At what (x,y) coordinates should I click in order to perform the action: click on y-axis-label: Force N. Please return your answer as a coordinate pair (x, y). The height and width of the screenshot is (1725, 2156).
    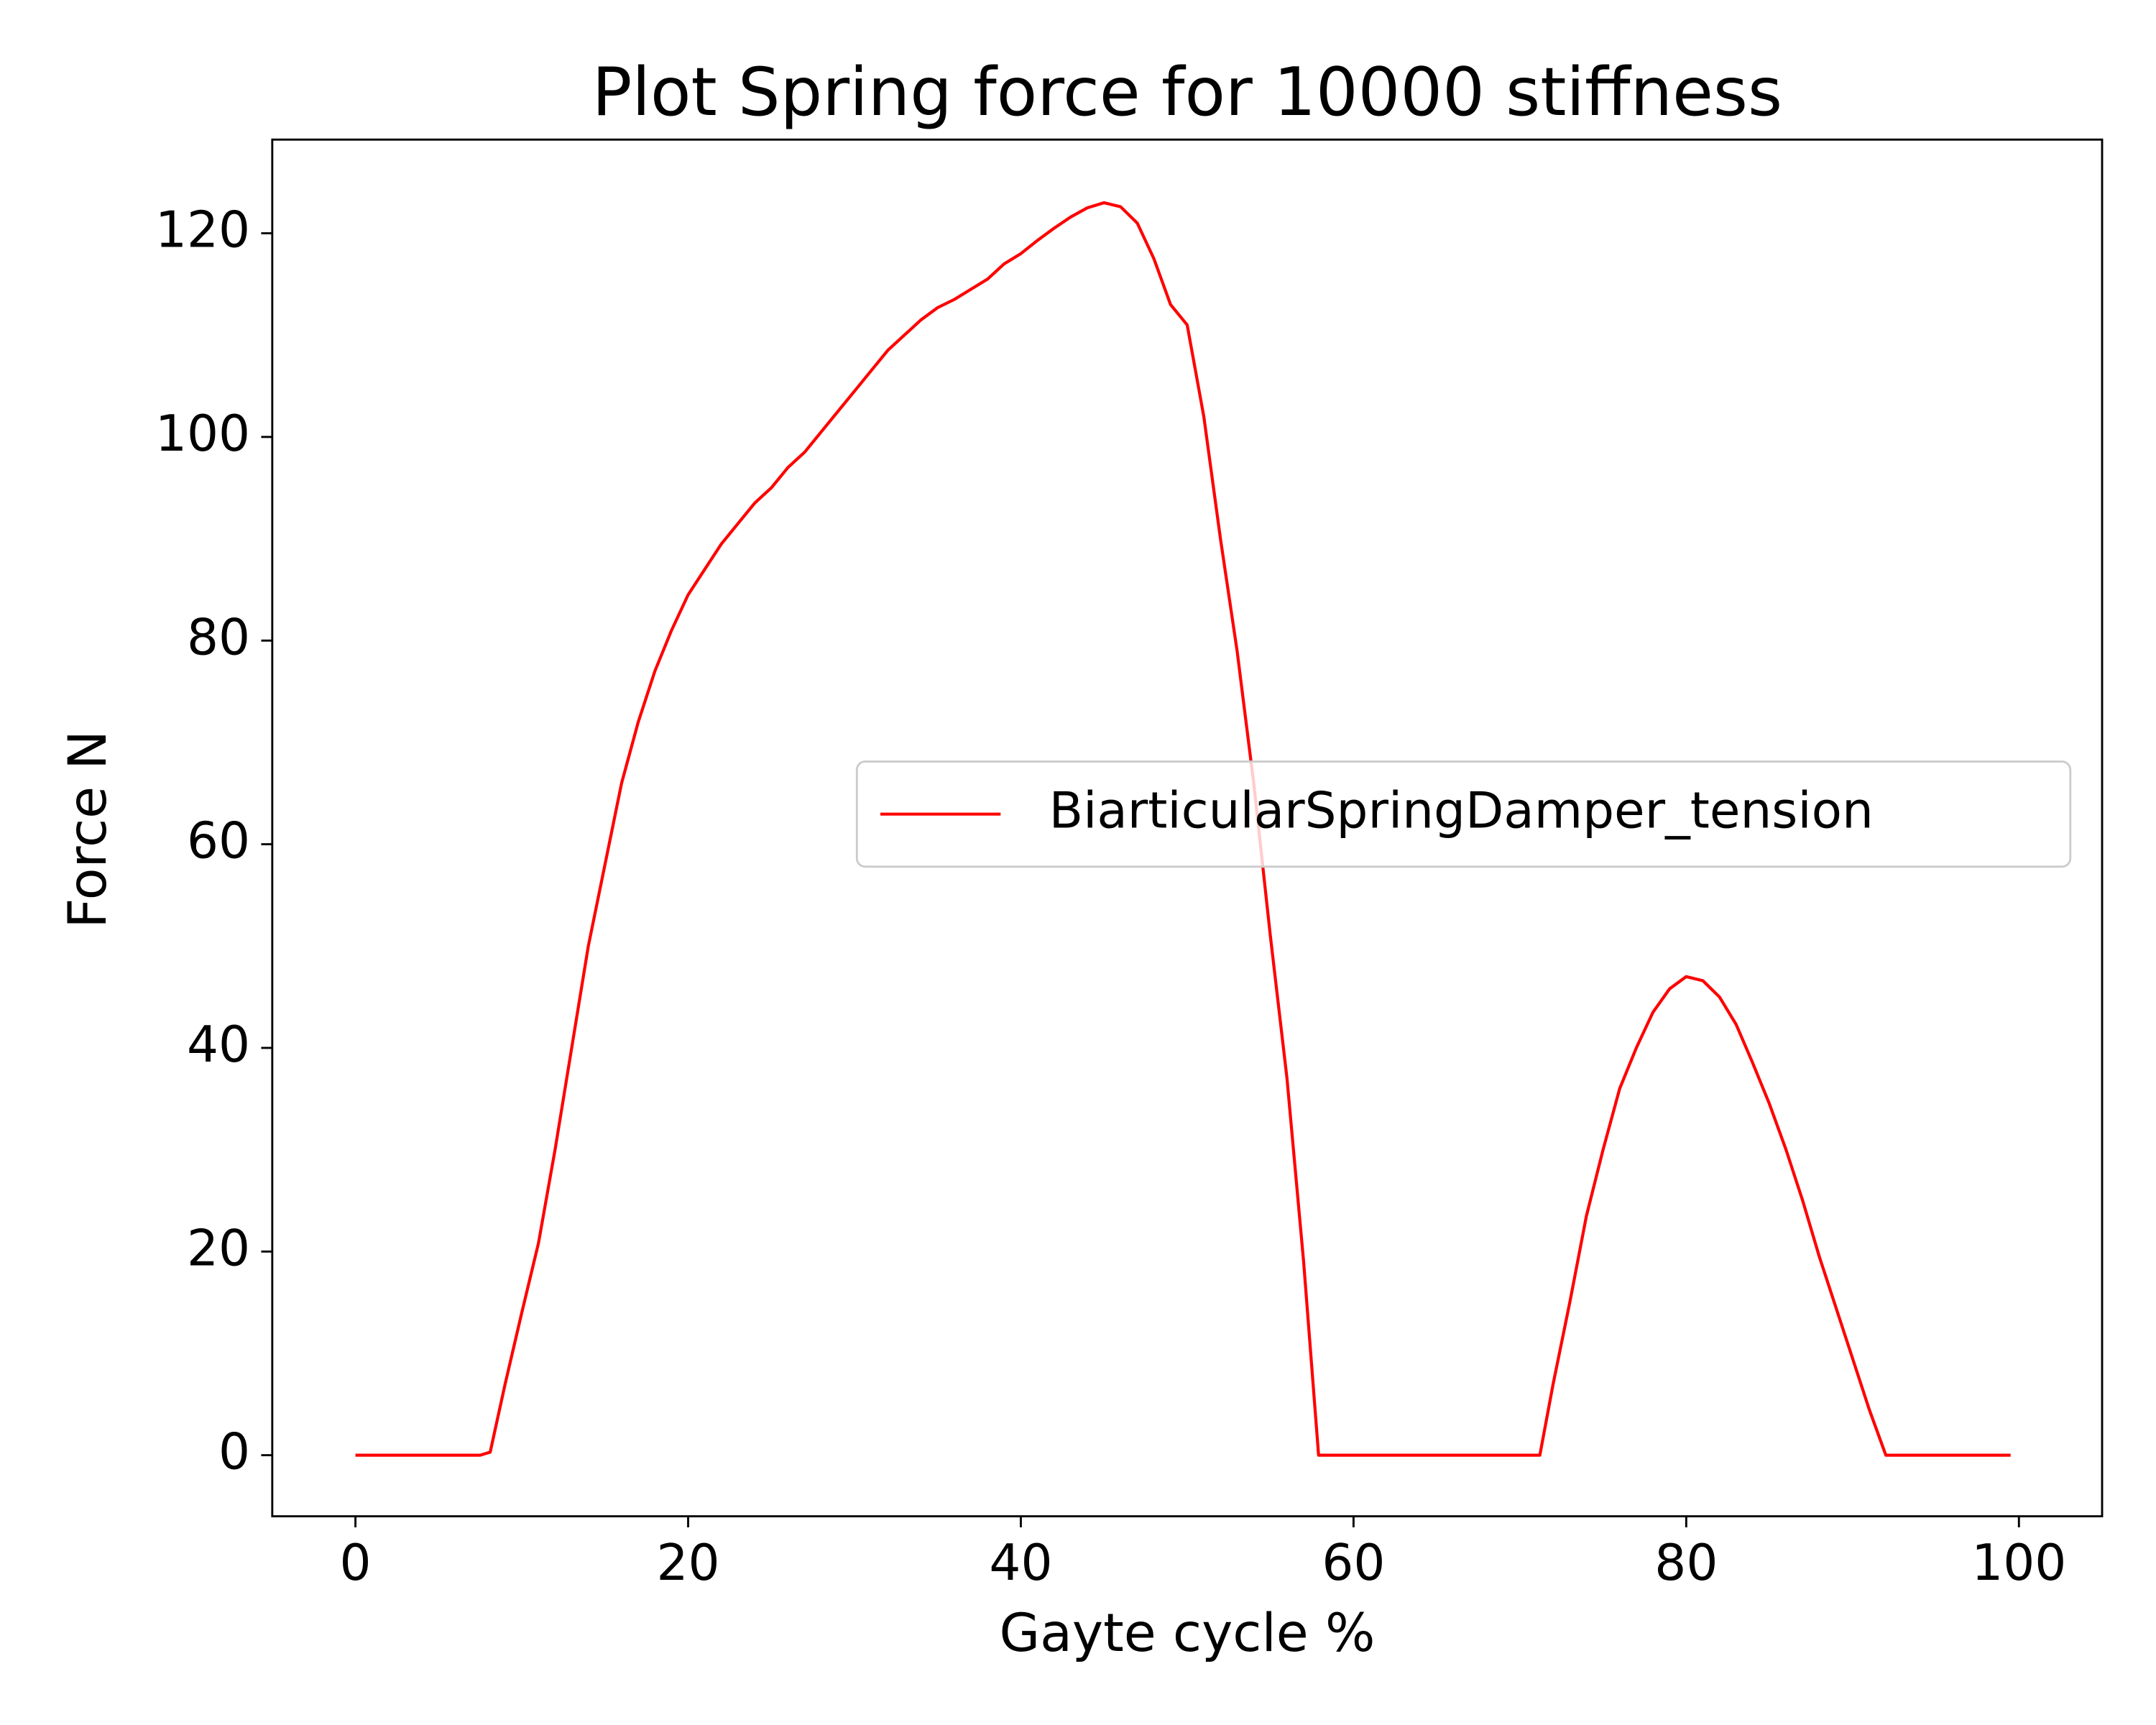
    Looking at the image, I should click on (88, 829).